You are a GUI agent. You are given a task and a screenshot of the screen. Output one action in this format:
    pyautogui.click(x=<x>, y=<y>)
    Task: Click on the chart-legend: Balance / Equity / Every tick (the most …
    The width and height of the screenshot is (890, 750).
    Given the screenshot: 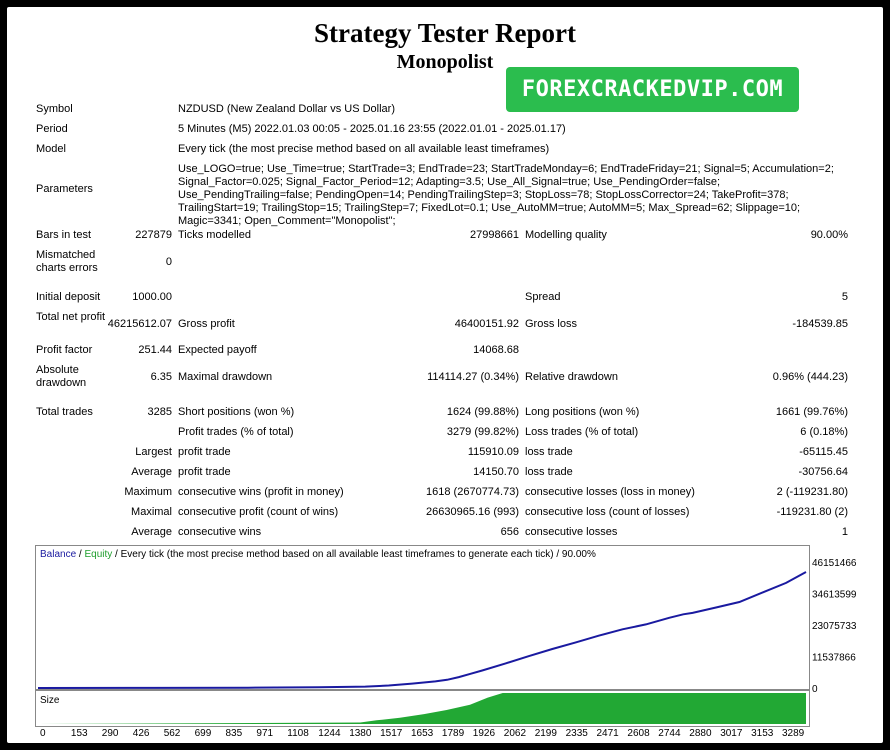 What is the action you would take?
    pyautogui.click(x=318, y=554)
    